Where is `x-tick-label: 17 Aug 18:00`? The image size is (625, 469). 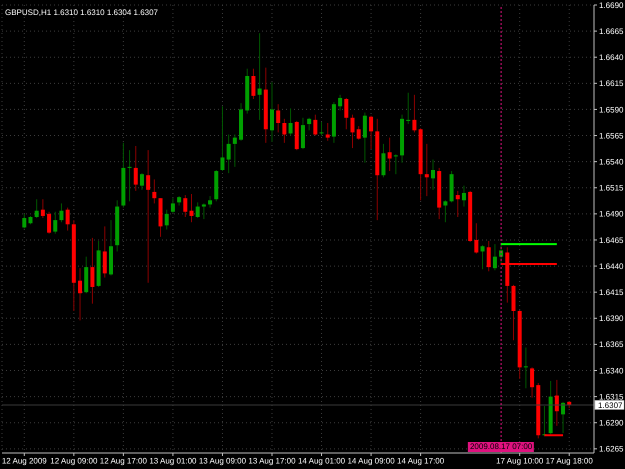
x-tick-label: 17 Aug 18:00 is located at coordinates (570, 461).